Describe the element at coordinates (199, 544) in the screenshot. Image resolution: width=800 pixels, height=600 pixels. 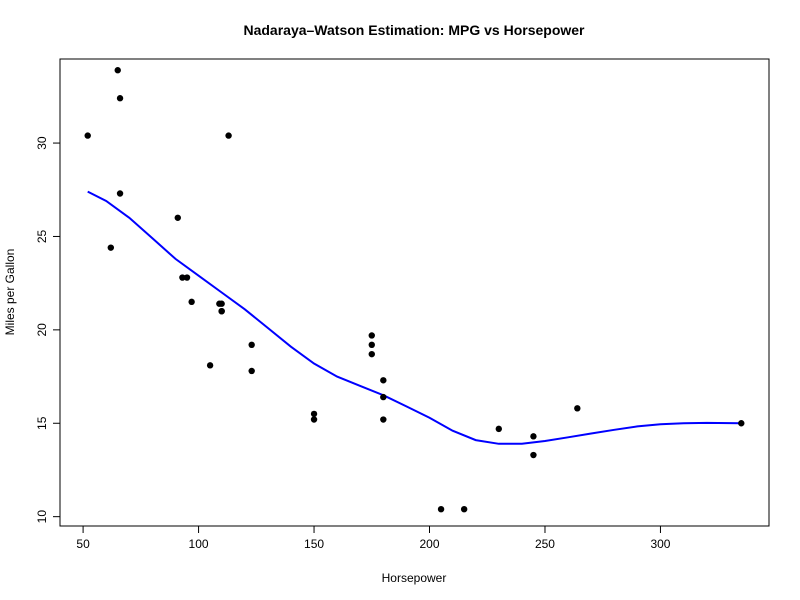
I see `x-tick-label: 100` at that location.